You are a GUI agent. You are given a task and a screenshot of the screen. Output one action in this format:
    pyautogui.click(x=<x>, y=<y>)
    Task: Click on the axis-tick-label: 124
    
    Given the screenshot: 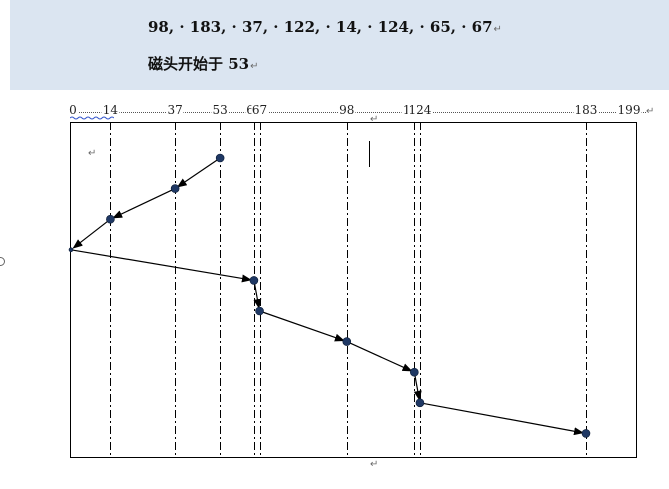 What is the action you would take?
    pyautogui.click(x=420, y=110)
    